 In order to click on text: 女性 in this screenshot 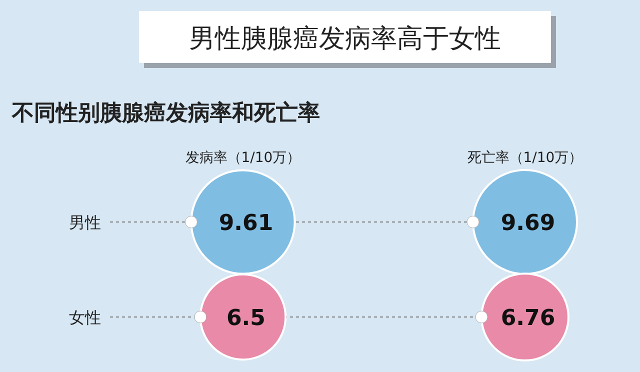, I will do `click(85, 317)`.